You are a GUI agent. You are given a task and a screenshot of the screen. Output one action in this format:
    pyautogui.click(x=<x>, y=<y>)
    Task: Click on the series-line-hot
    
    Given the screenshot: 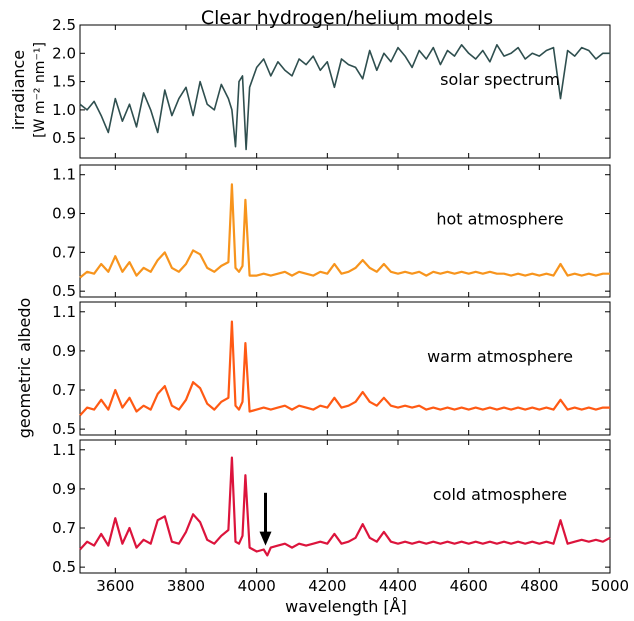 What is the action you would take?
    pyautogui.click(x=344, y=231)
    